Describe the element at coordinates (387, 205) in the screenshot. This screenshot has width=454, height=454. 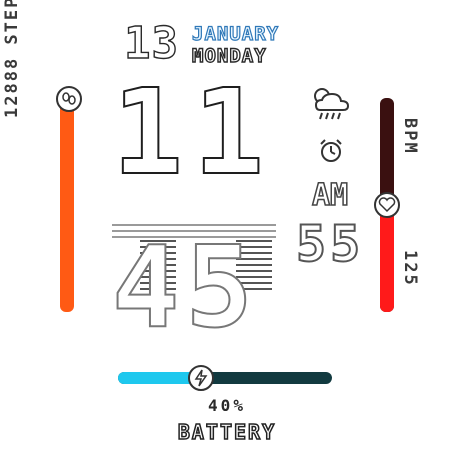
I see `heart-icon` at that location.